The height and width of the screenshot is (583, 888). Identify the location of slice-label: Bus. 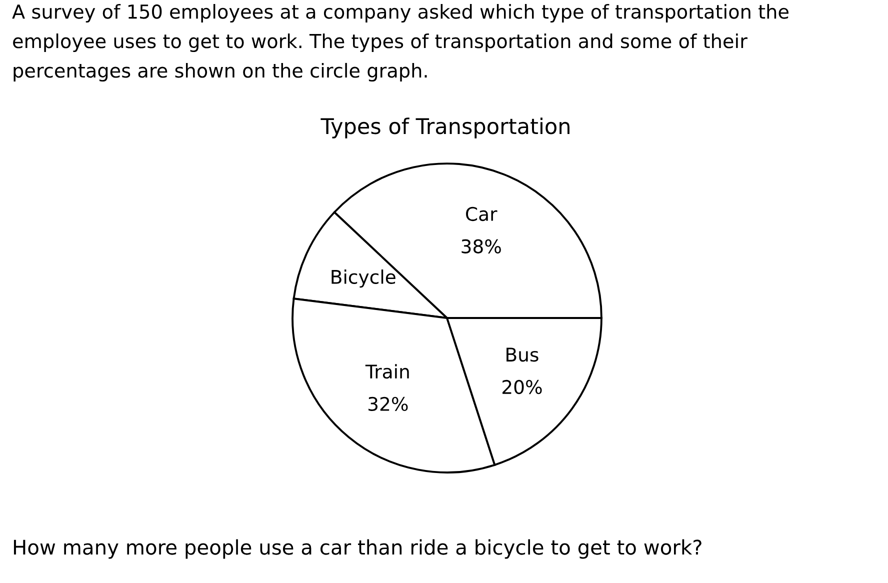
(522, 355).